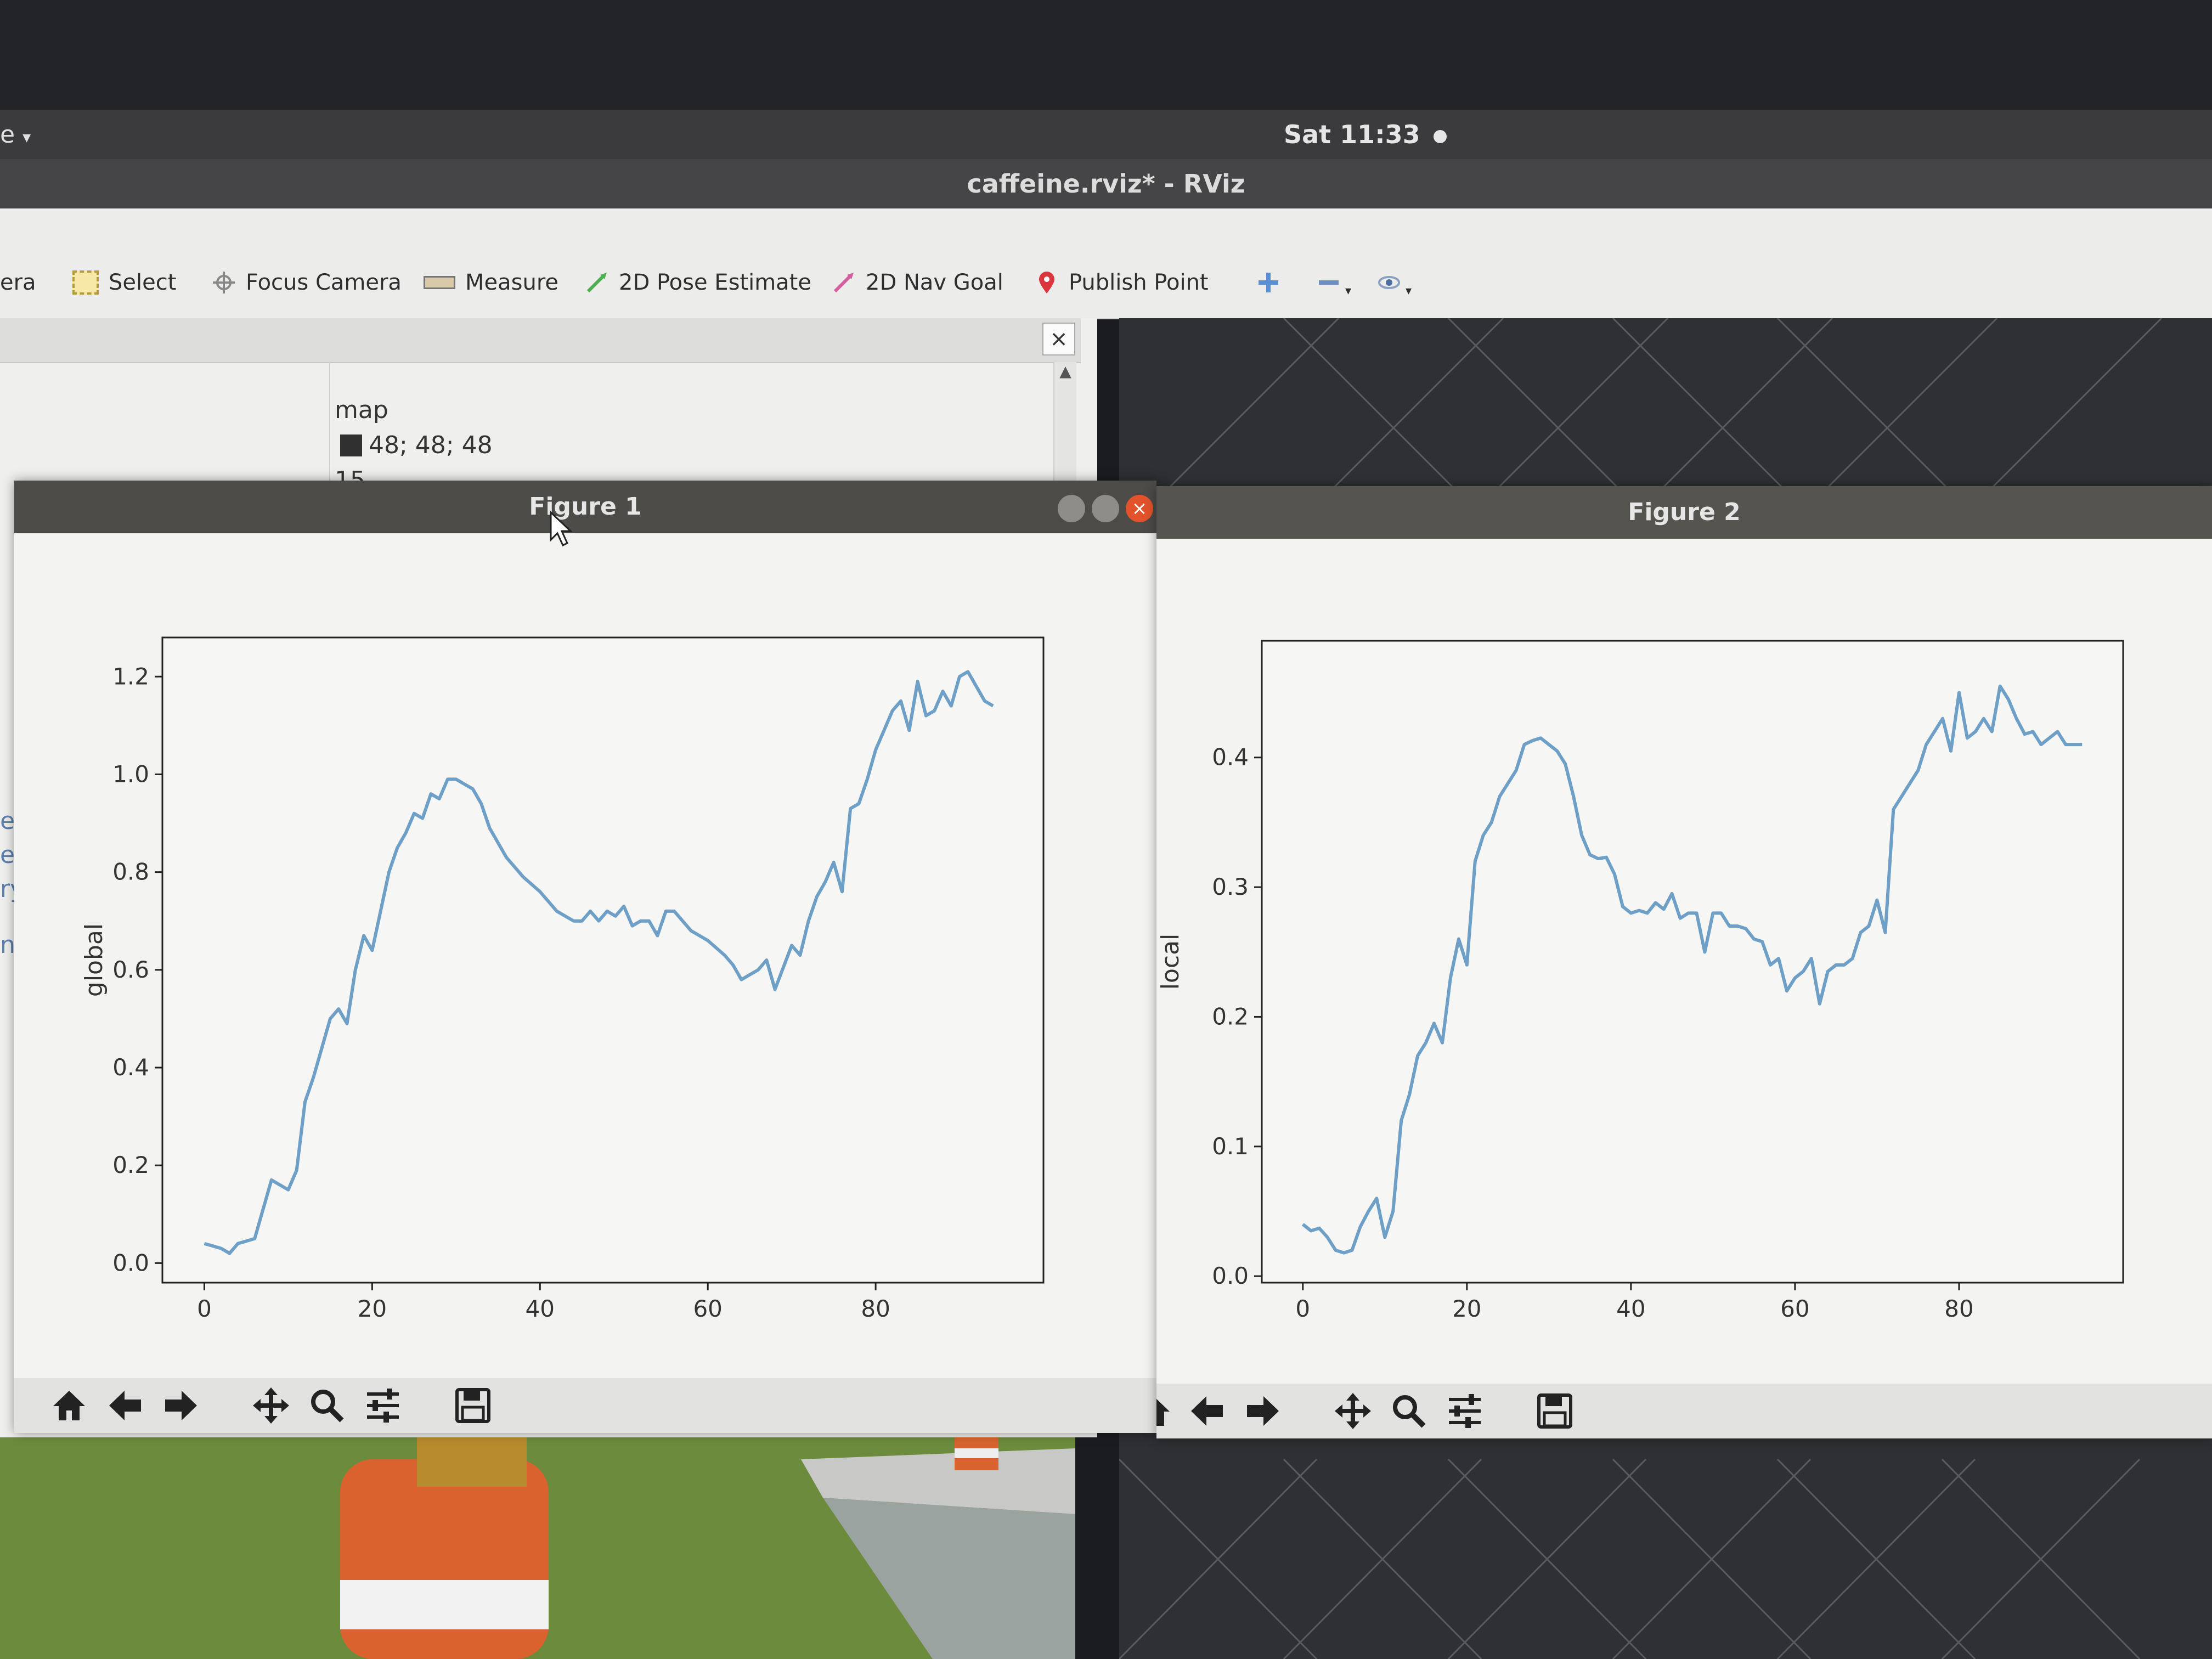 The height and width of the screenshot is (1659, 2212). I want to click on tool-2d-nav-goal-label: 2D Nav Goal, so click(935, 282).